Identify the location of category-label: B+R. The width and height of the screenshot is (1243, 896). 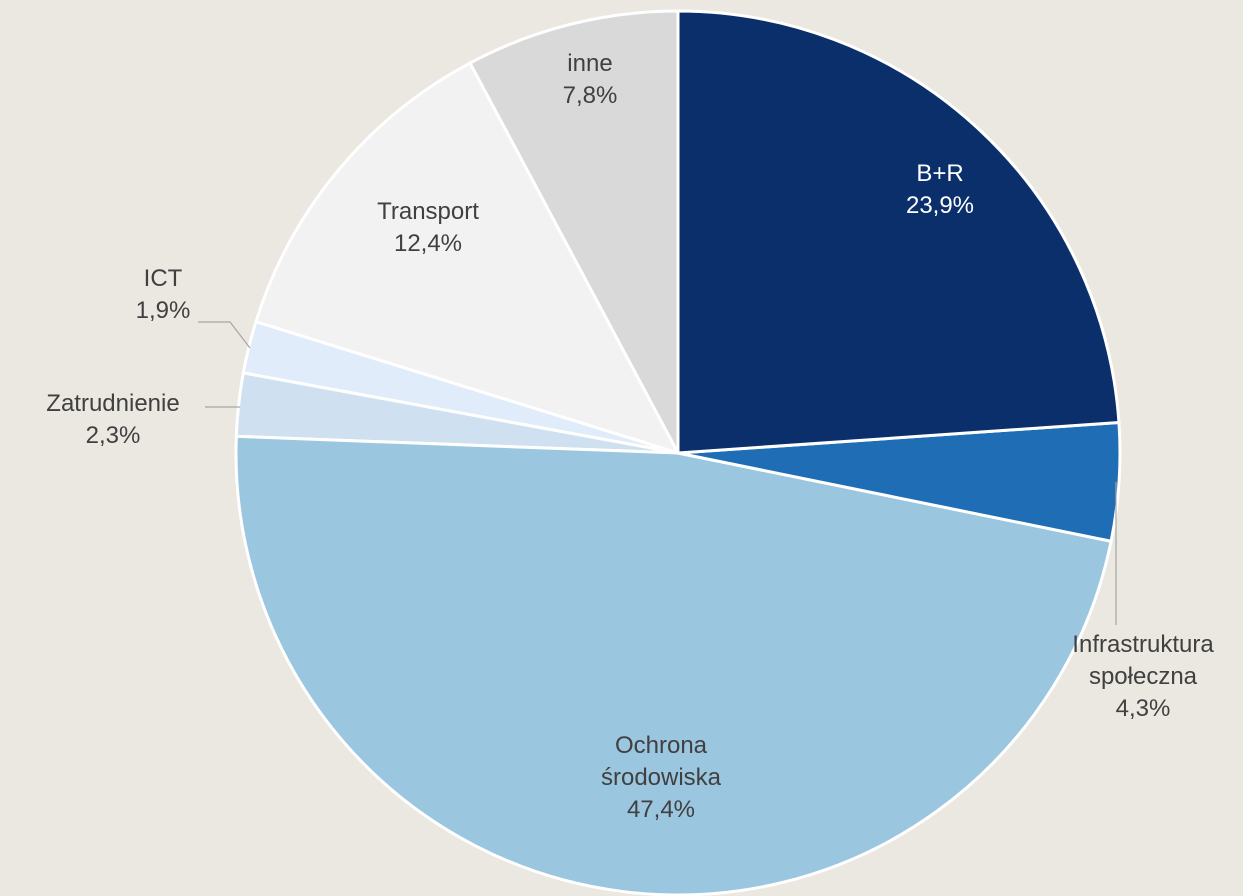
(940, 173).